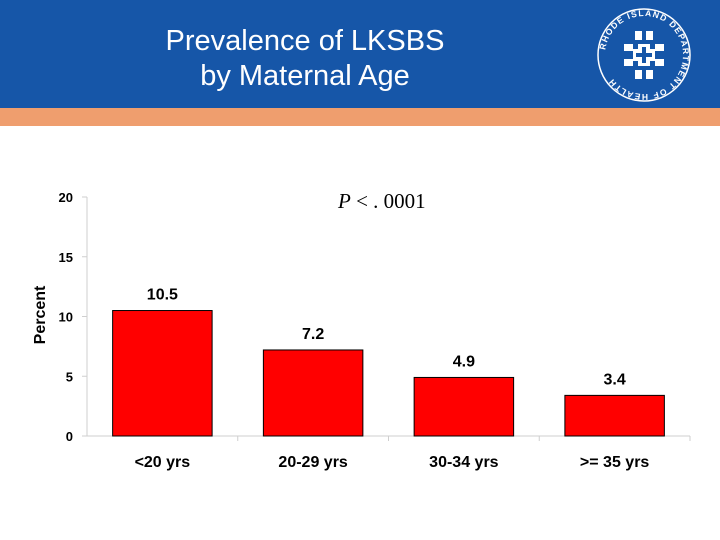  I want to click on y-tick-label: 0, so click(69, 436).